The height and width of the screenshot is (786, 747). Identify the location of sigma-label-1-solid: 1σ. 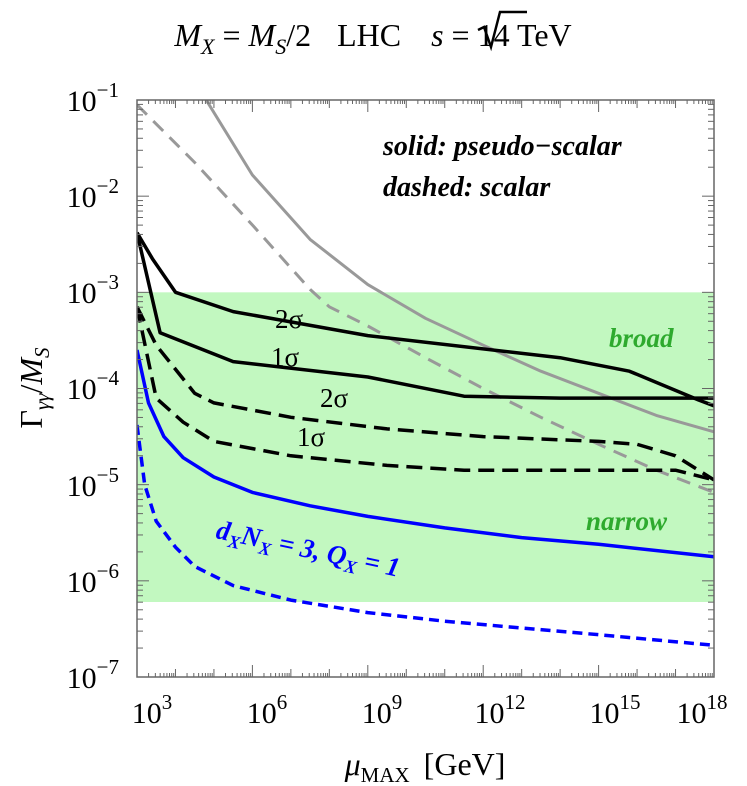
(285, 357).